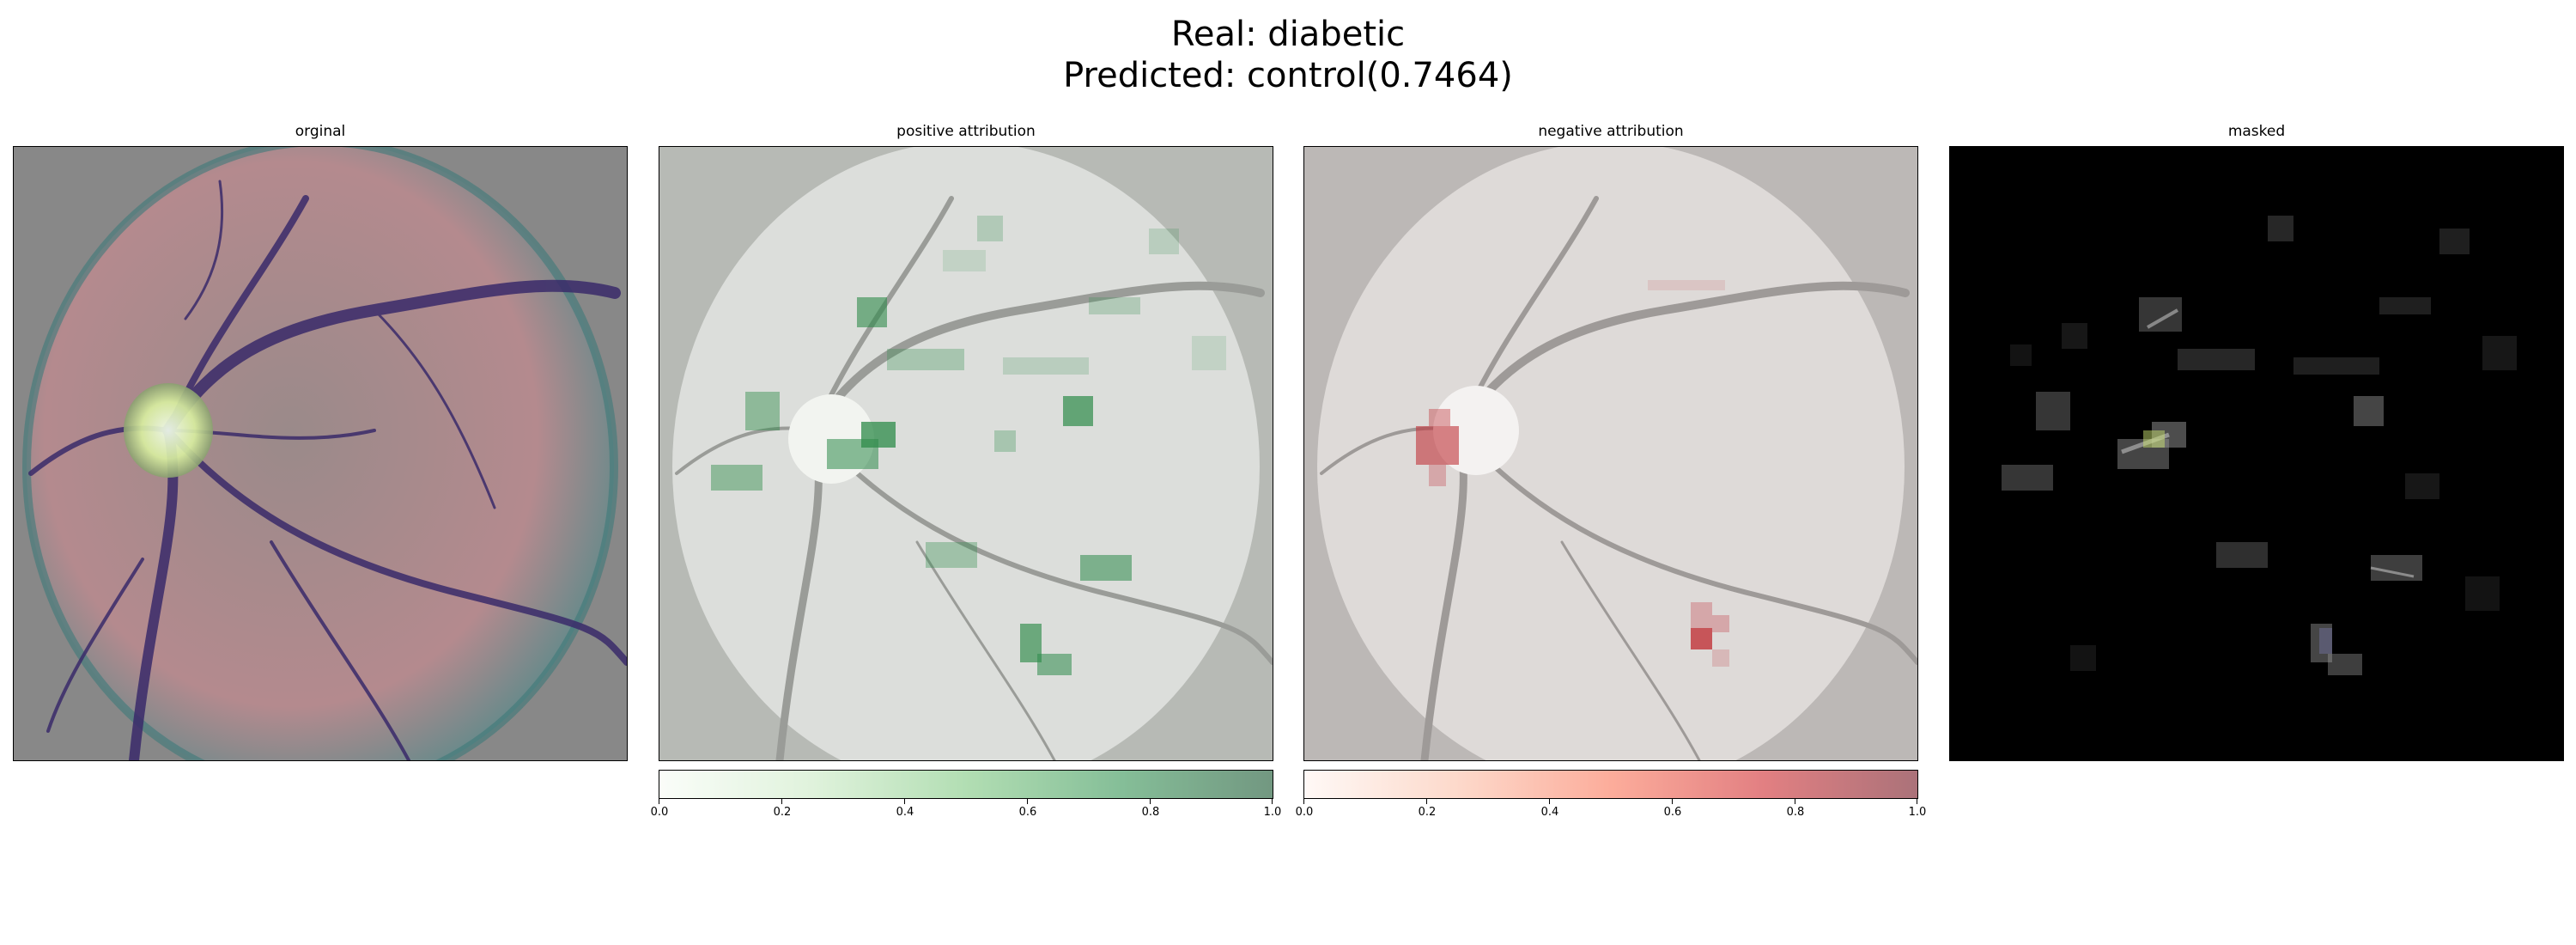 This screenshot has width=2576, height=945. Describe the element at coordinates (1611, 131) in the screenshot. I see `panel-title-negative: negative attribution` at that location.